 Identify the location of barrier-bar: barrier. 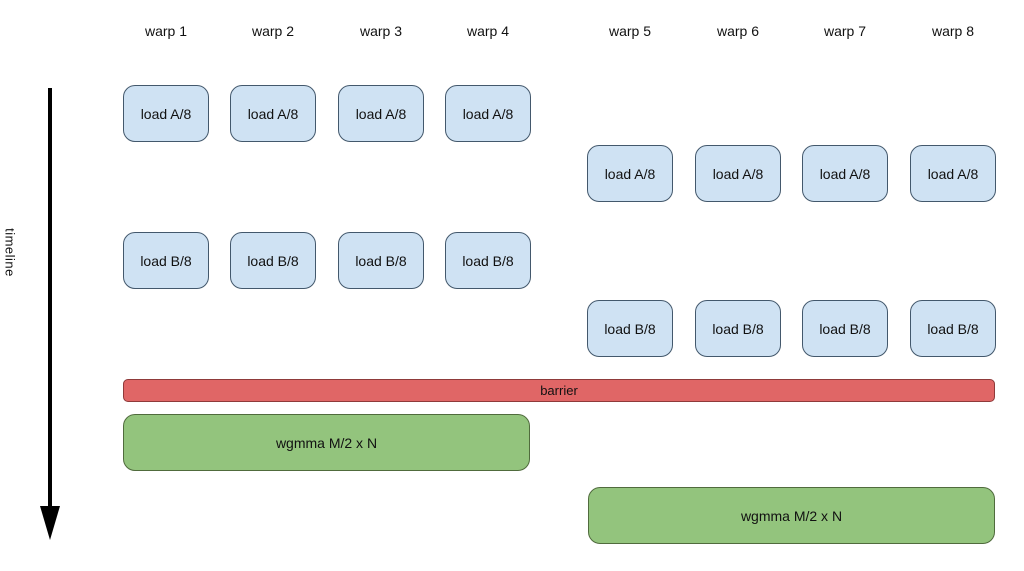
(559, 390).